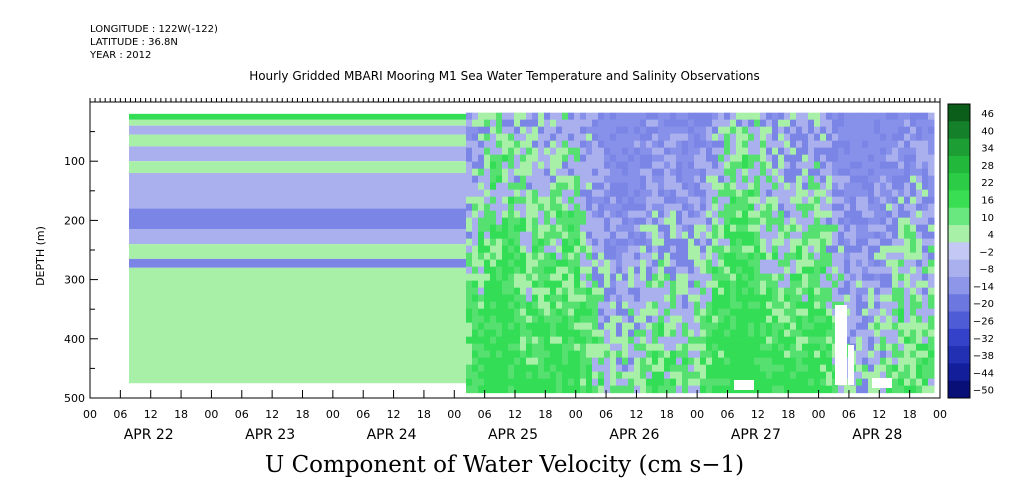 The height and width of the screenshot is (504, 1009). What do you see at coordinates (849, 414) in the screenshot?
I see `x-tick-label: 06` at bounding box center [849, 414].